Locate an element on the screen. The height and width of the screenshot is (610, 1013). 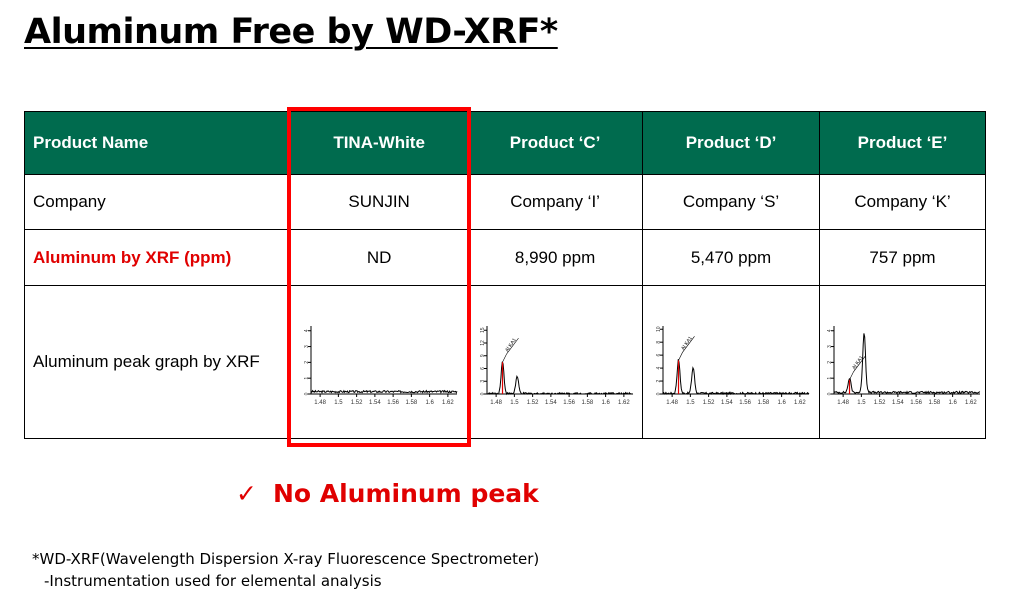
note-text: No Aluminum peak is located at coordinates (405, 493).